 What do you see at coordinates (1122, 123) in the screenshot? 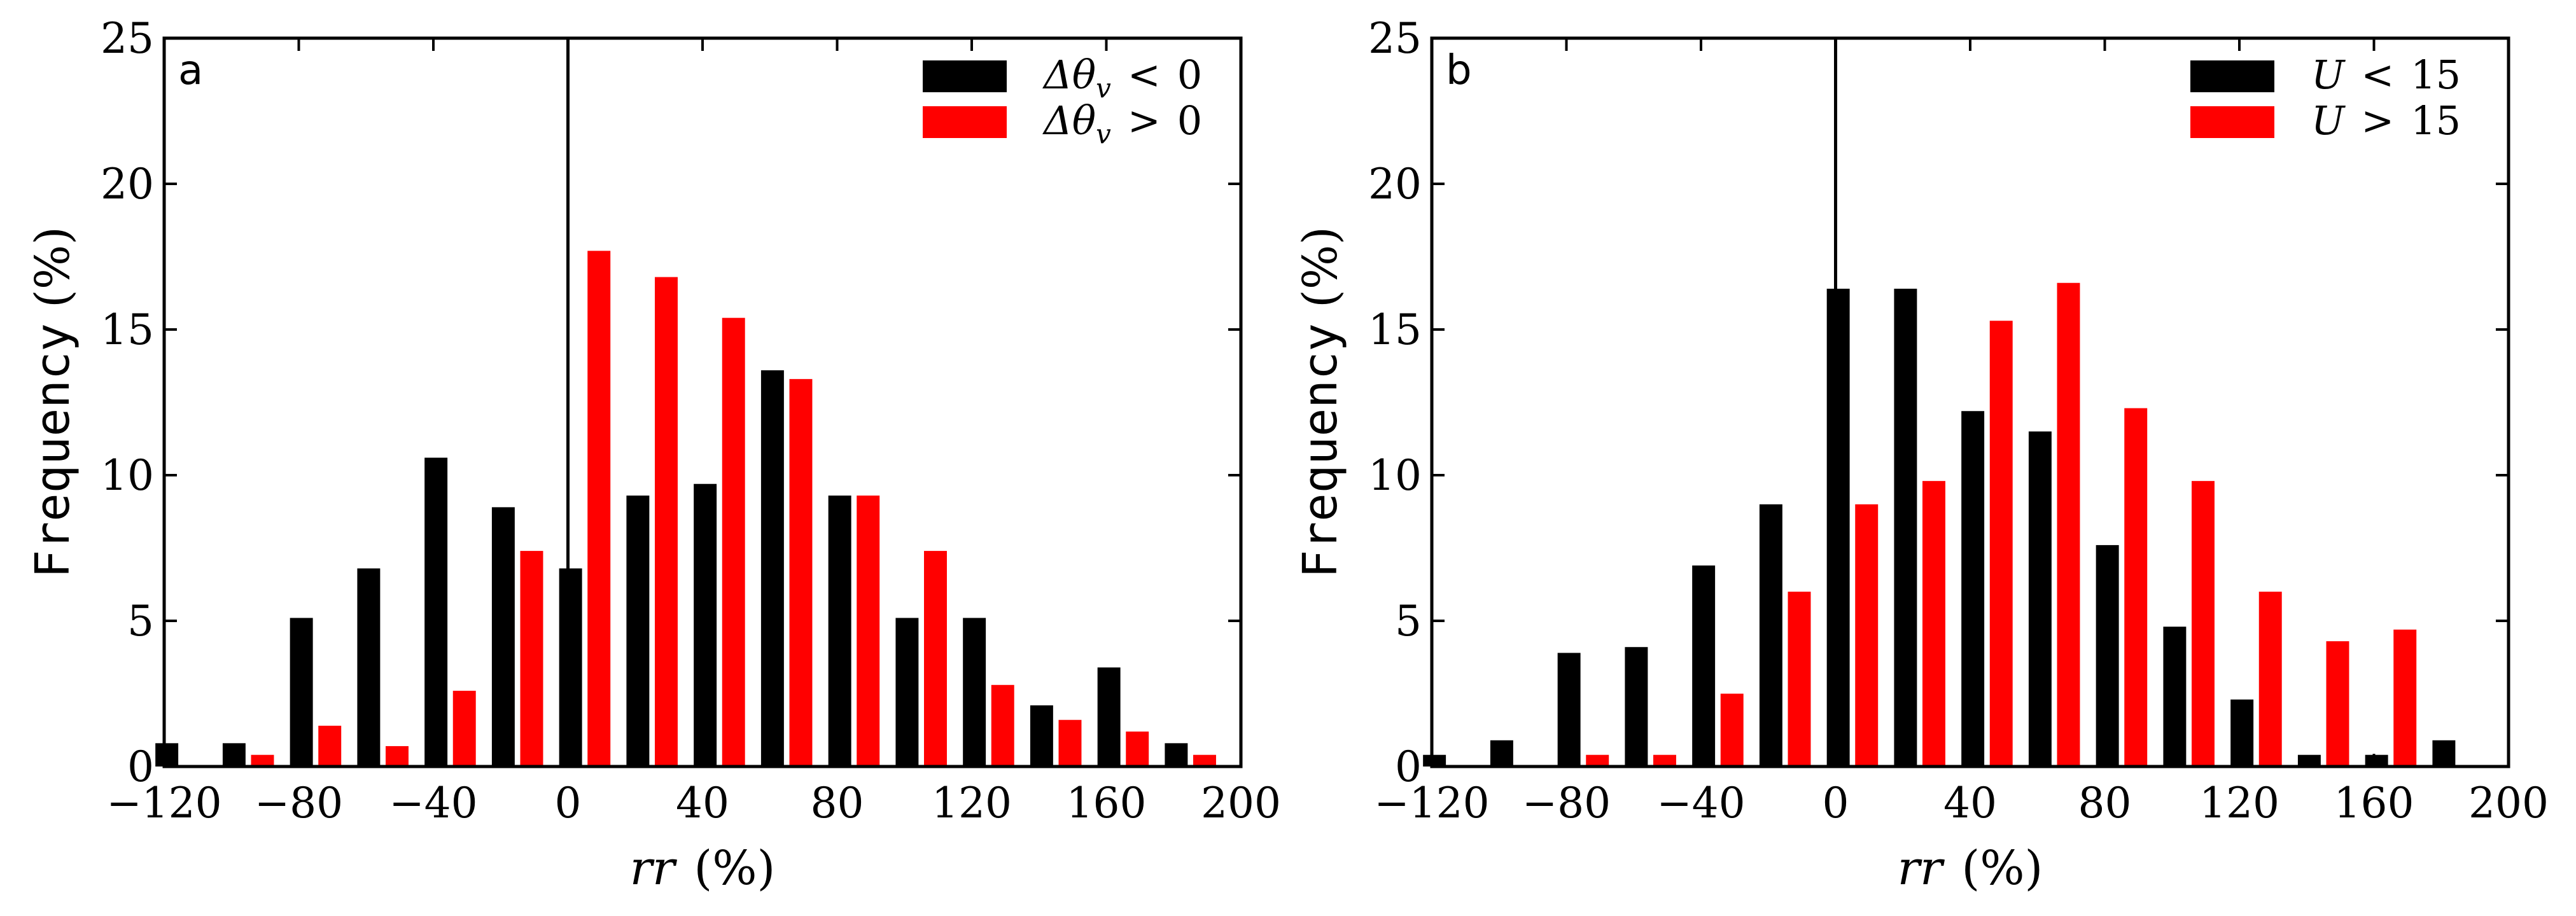
I see `legend-label: Δθv >0` at bounding box center [1122, 123].